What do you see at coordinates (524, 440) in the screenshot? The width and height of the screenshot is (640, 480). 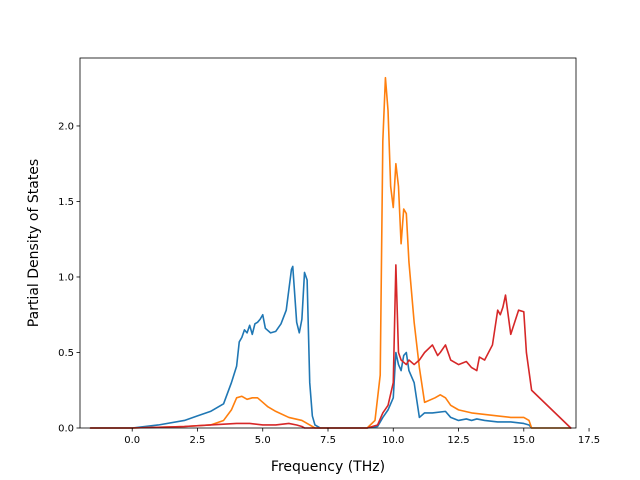 I see `x-tick-label: 15.0` at bounding box center [524, 440].